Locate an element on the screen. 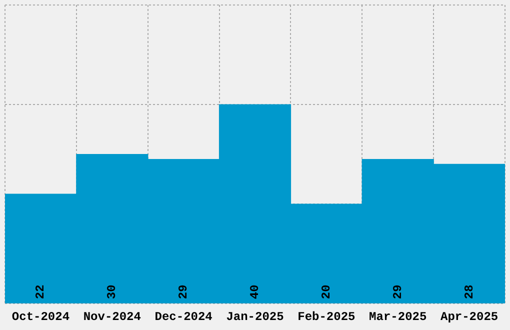  data-label: 40 is located at coordinates (255, 292).